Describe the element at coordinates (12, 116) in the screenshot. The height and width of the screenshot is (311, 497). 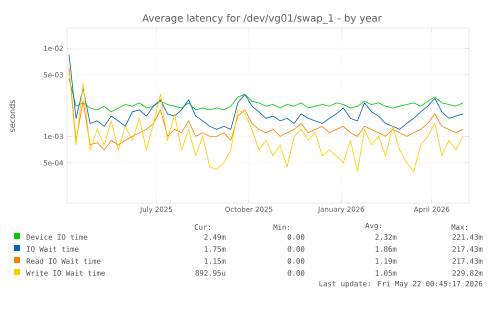
I see `y-axis-title: seconds` at that location.